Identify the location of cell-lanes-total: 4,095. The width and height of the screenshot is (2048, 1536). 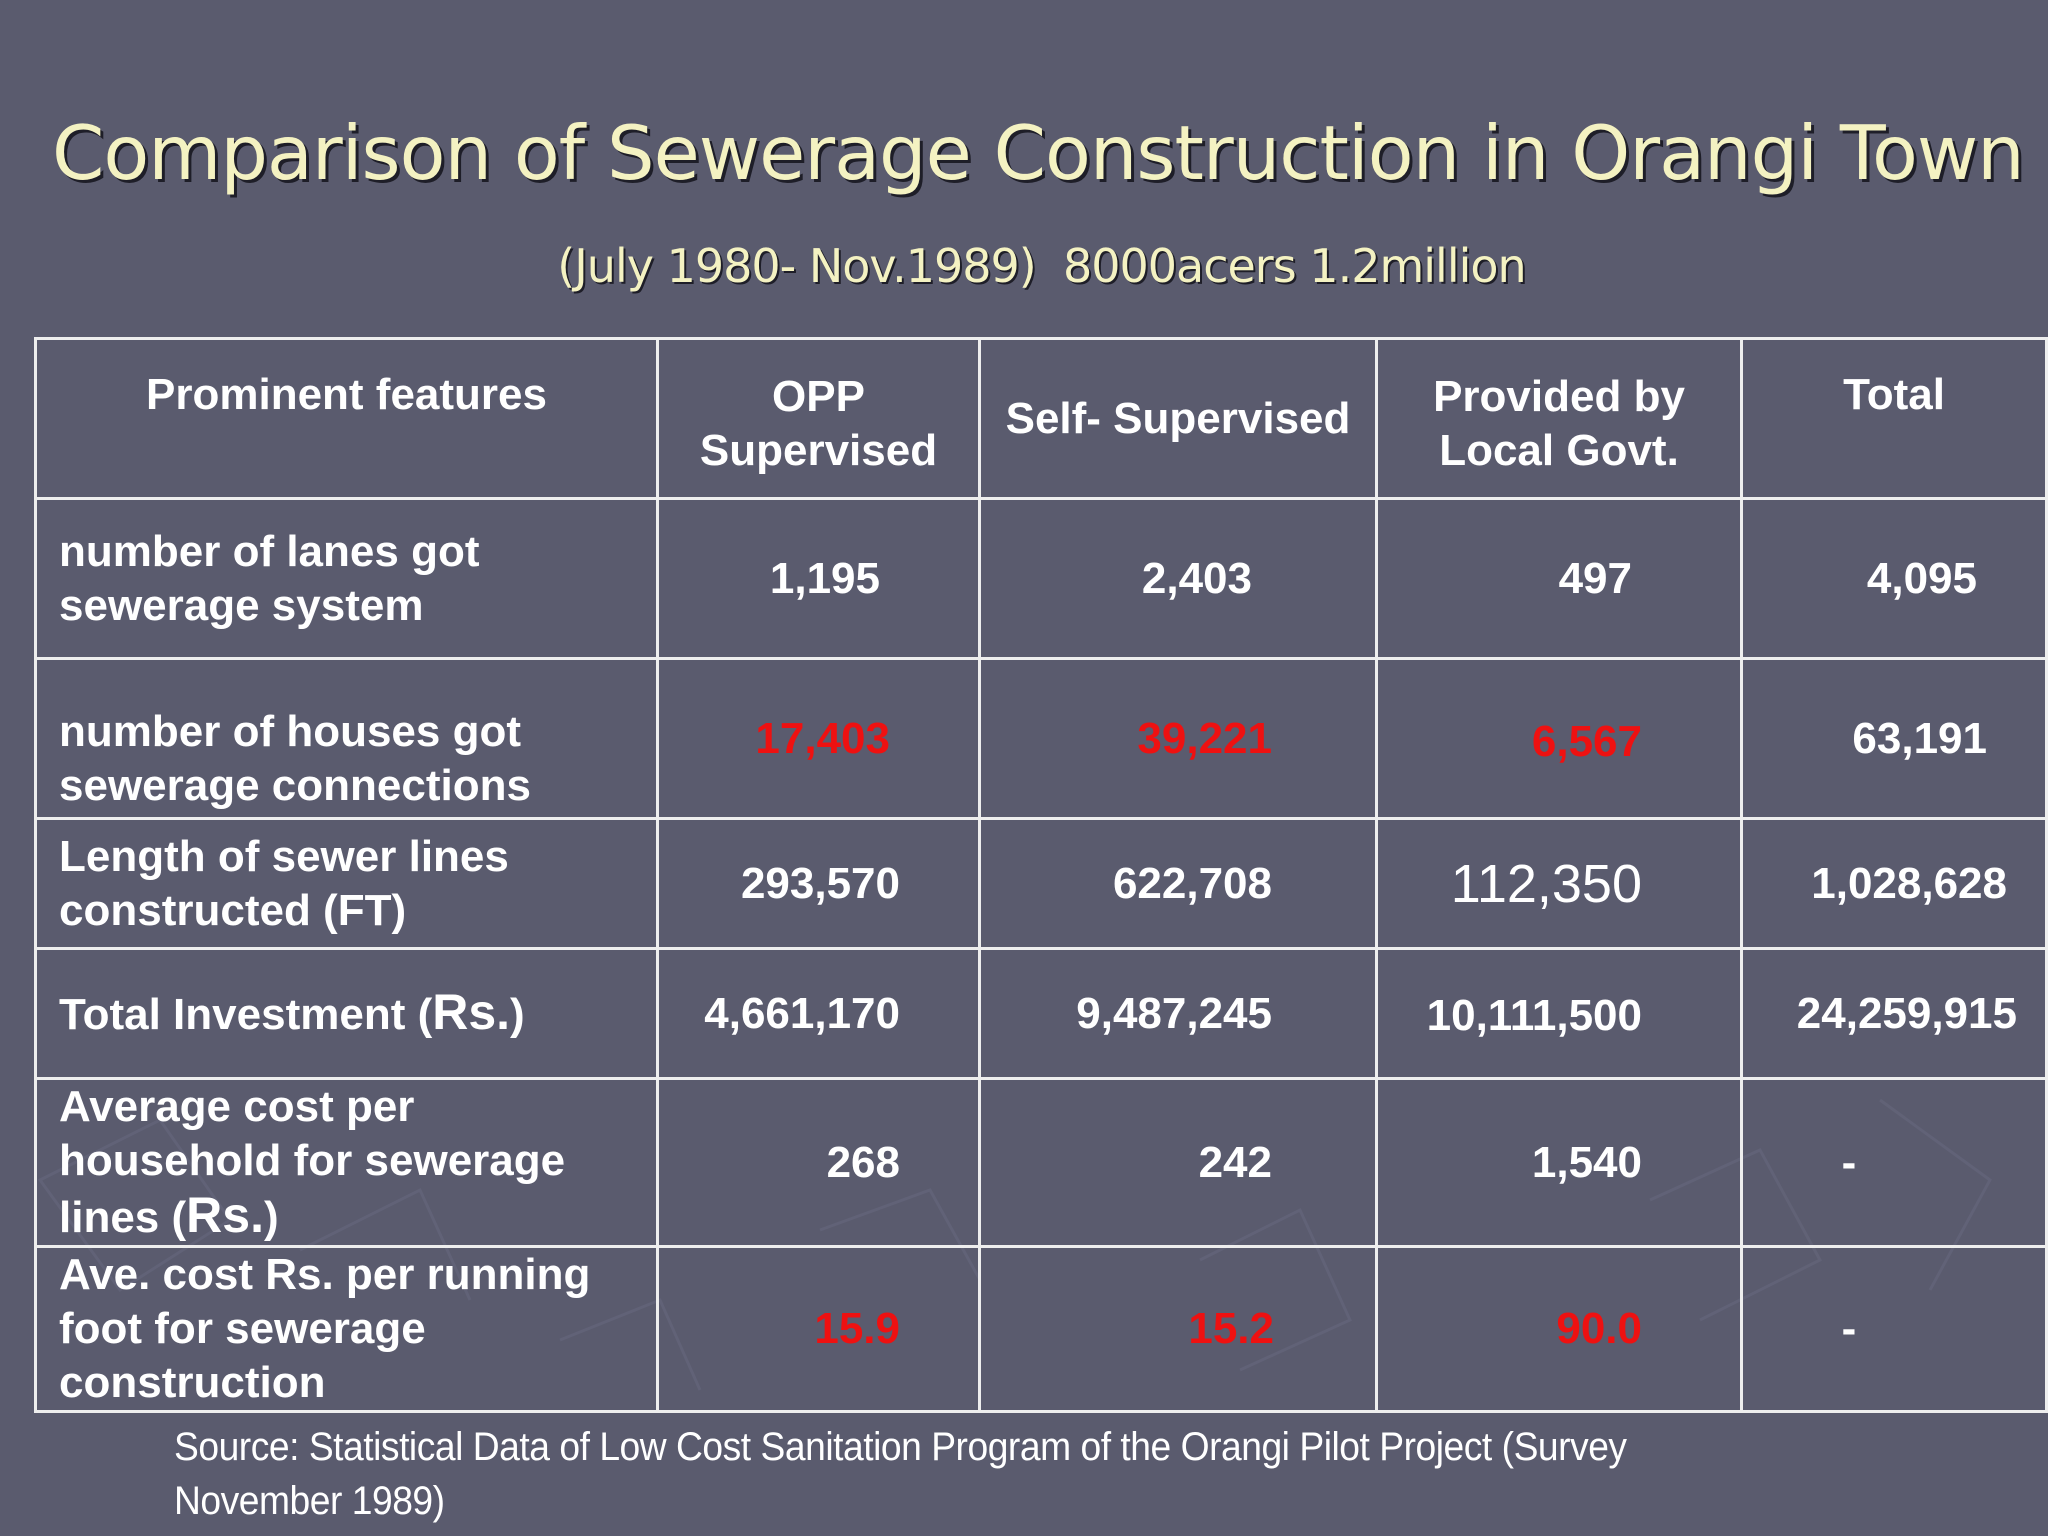
(1894, 578).